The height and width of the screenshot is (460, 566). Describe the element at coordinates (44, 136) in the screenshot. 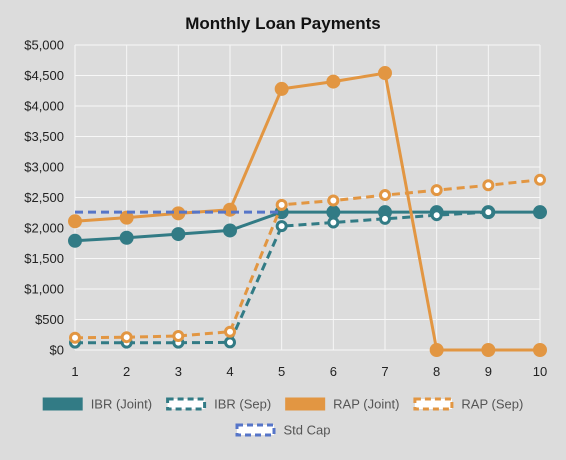

I see `y-tick-label: $3,500` at that location.